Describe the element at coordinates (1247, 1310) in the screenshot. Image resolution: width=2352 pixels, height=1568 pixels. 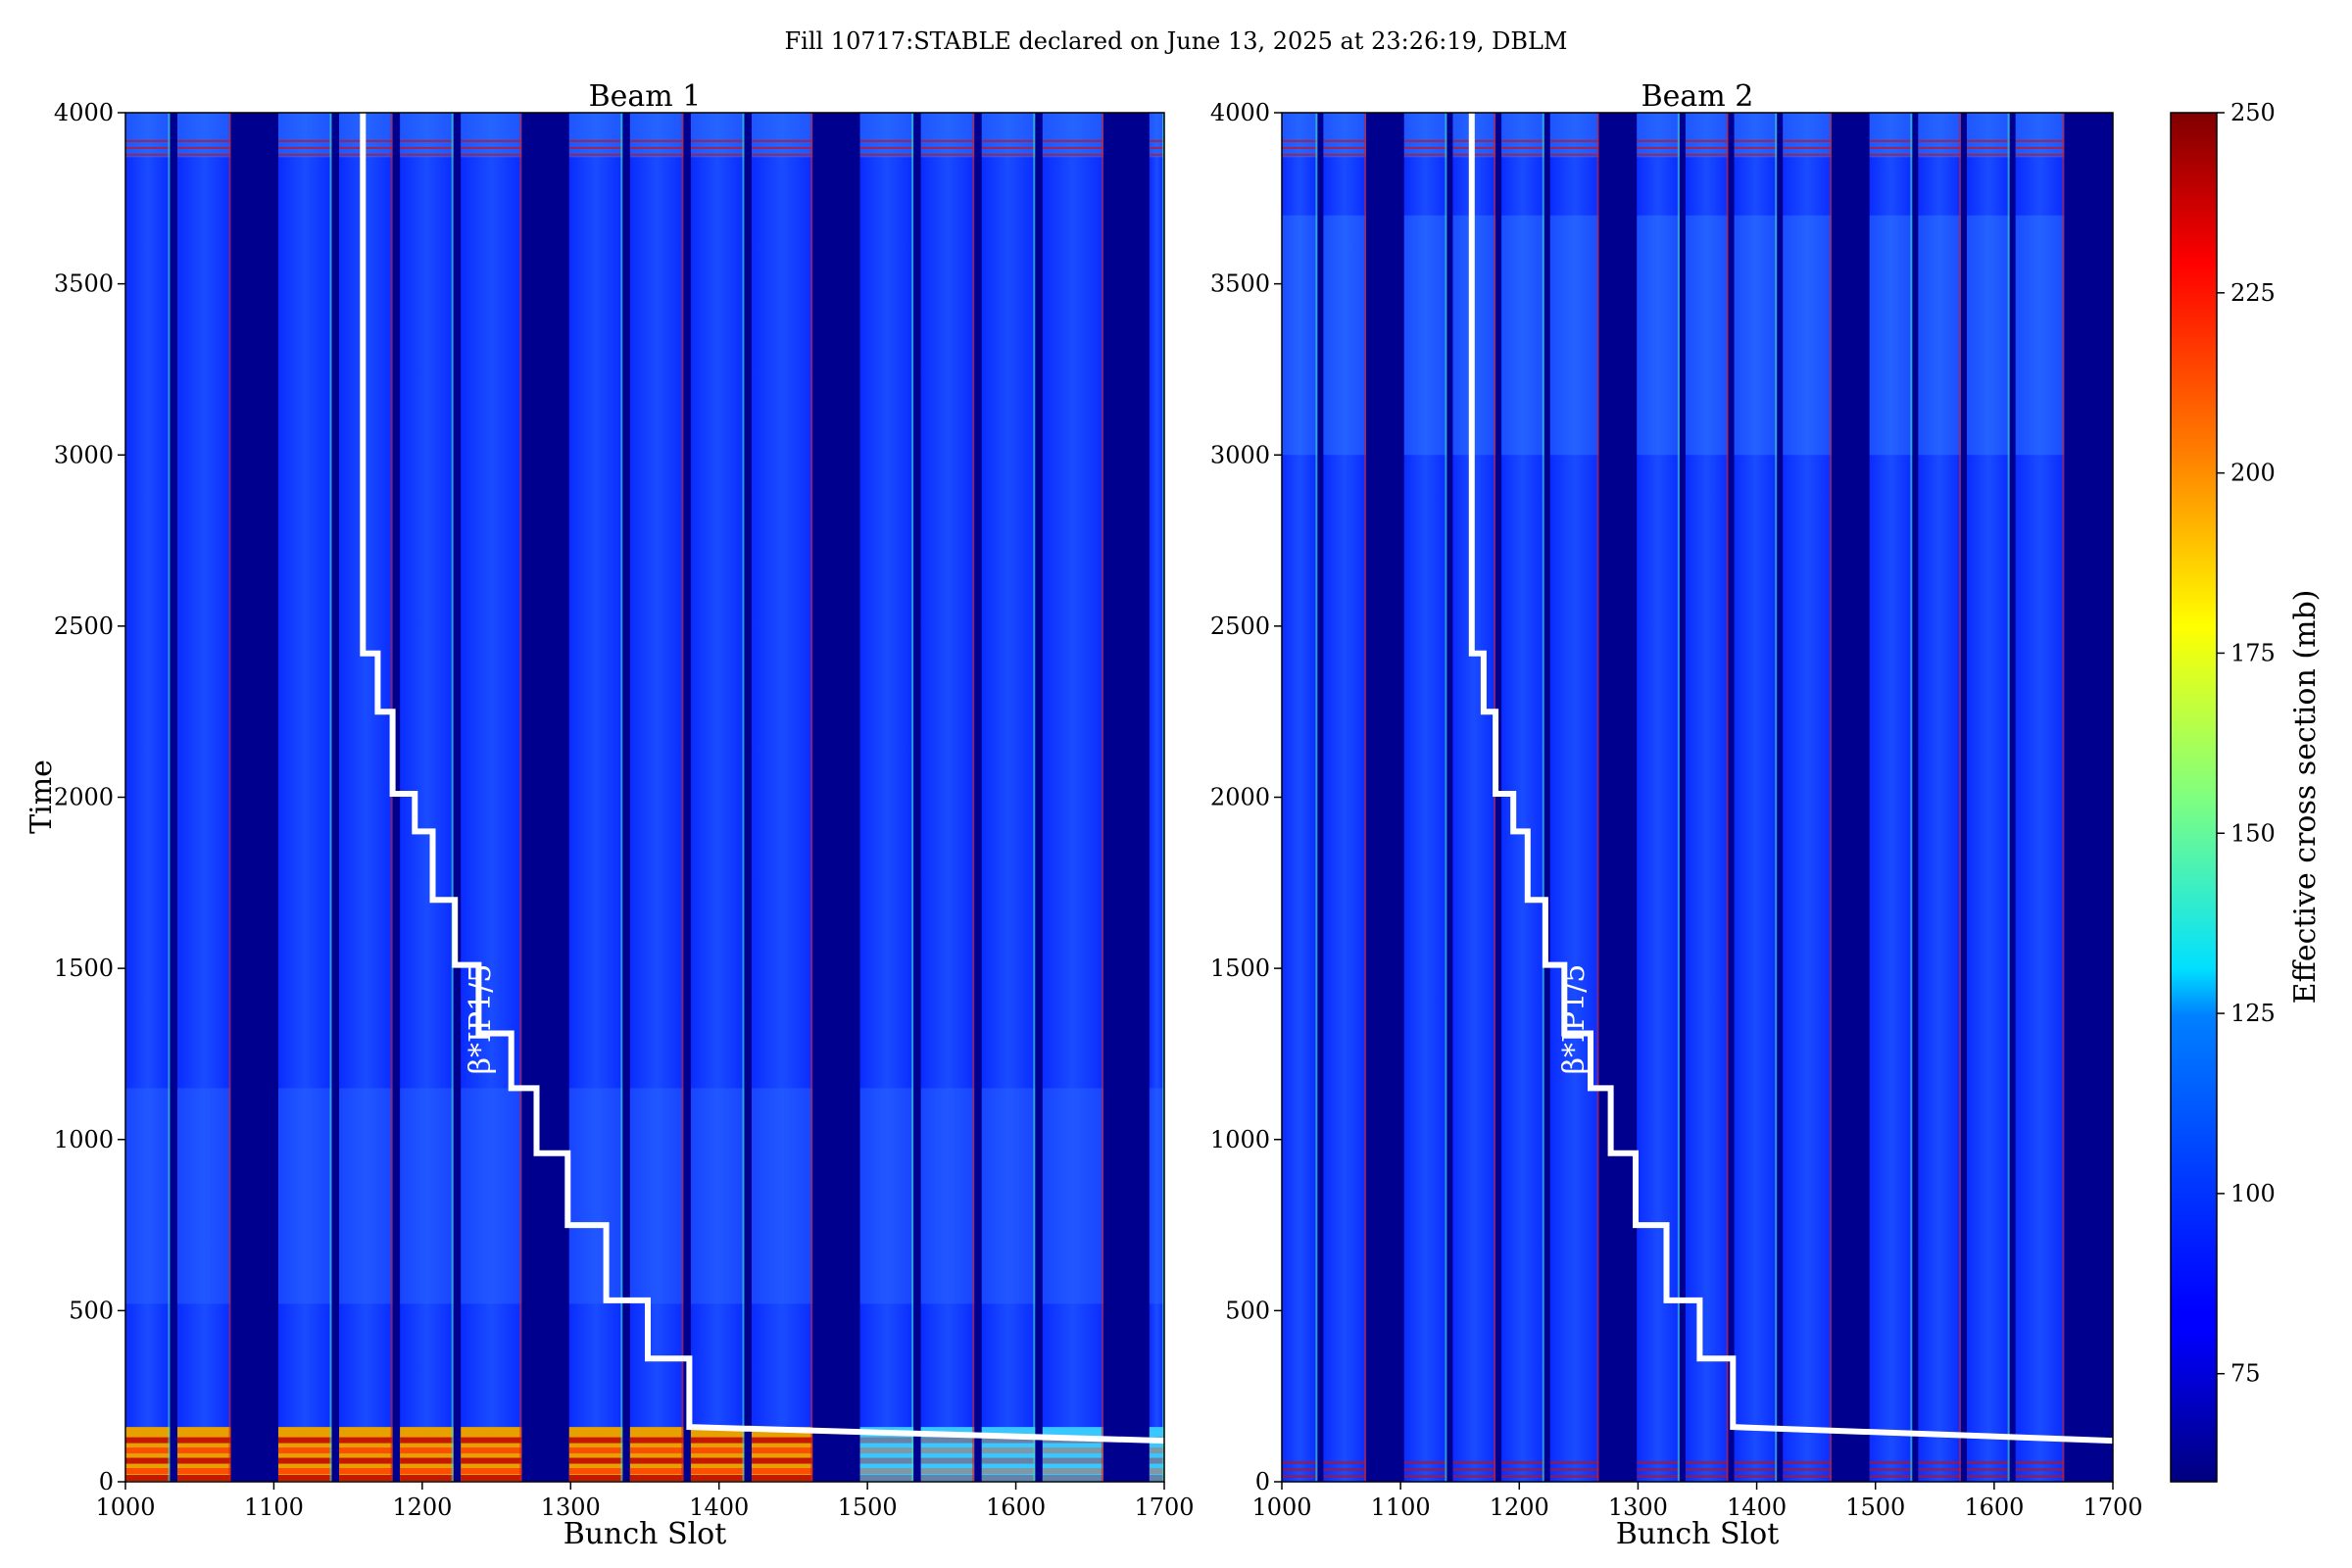
I see `y-tick-label: 500` at that location.